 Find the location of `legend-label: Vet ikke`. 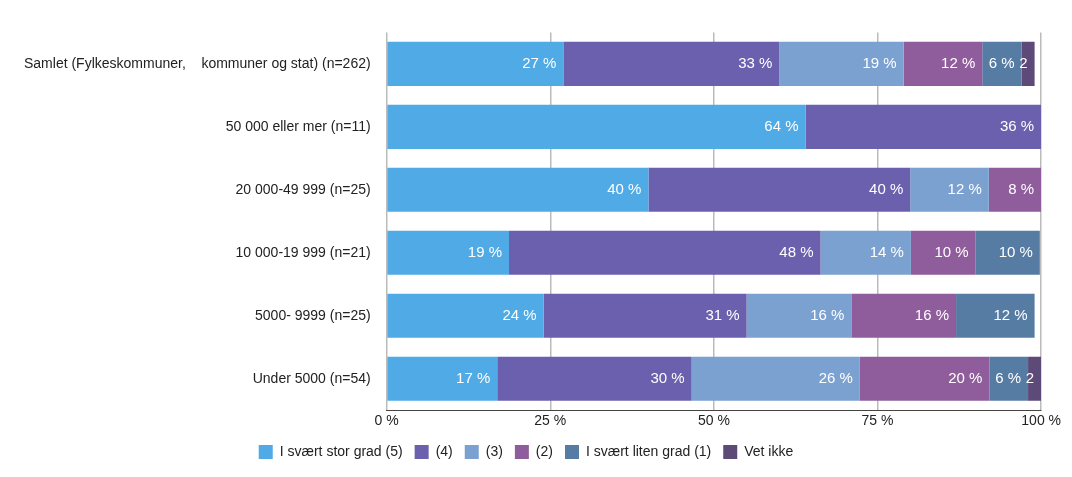

legend-label: Vet ikke is located at coordinates (769, 450).